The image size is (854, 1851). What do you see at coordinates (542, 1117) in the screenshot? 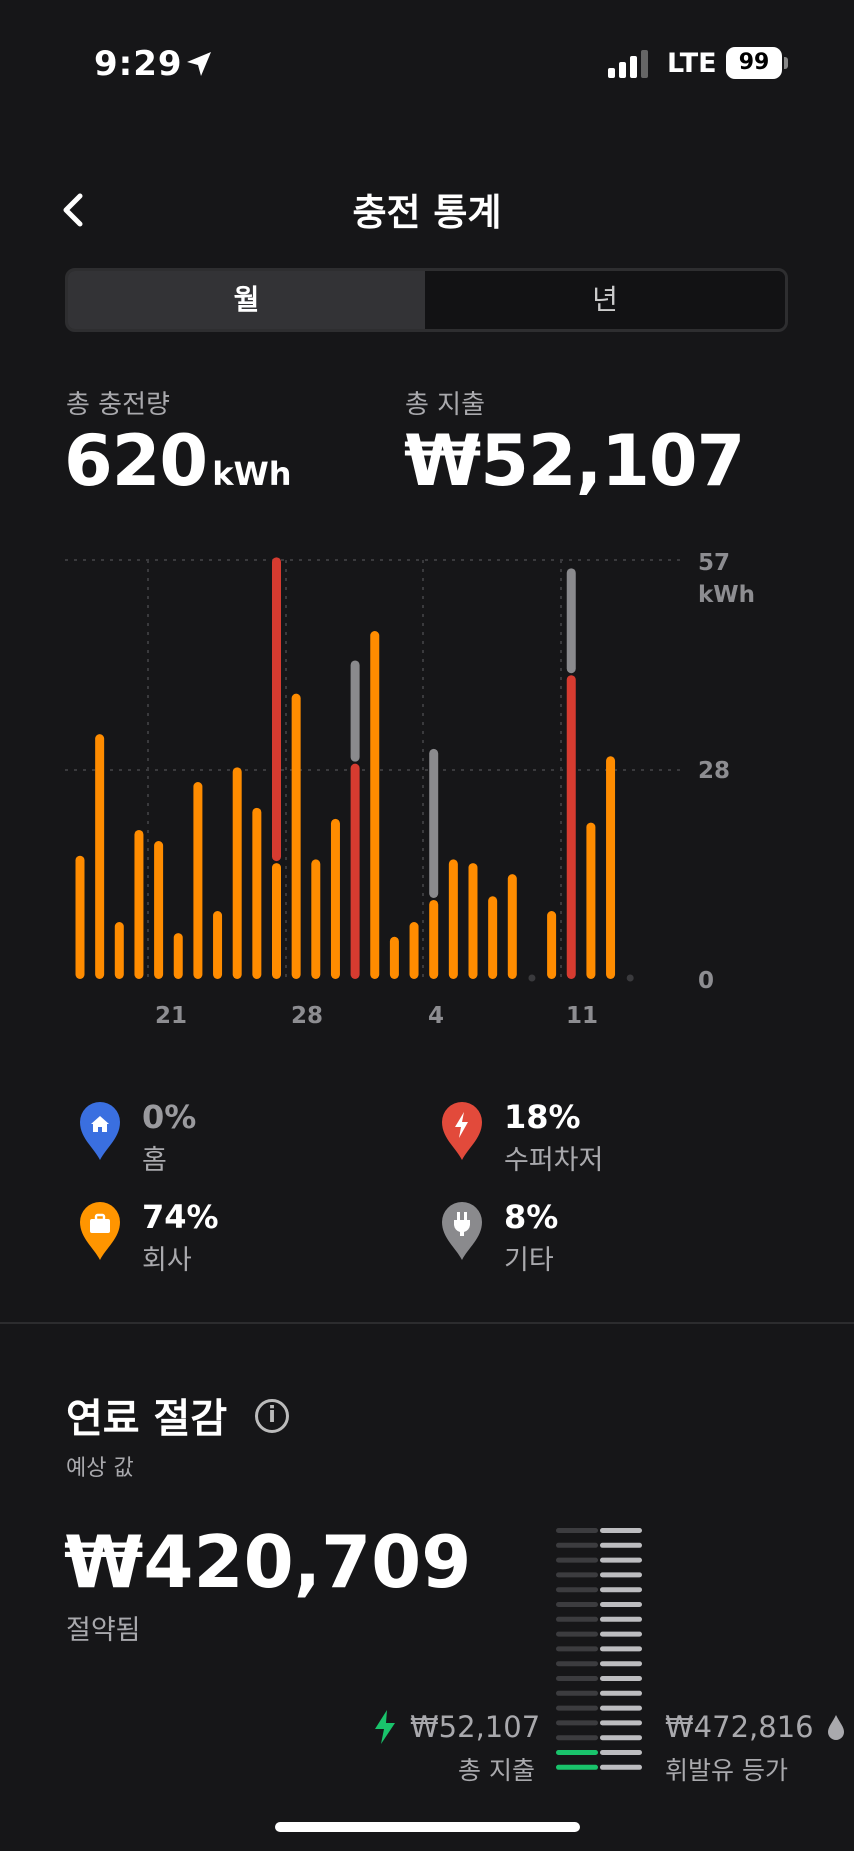
I see `legend-percent: 18%` at bounding box center [542, 1117].